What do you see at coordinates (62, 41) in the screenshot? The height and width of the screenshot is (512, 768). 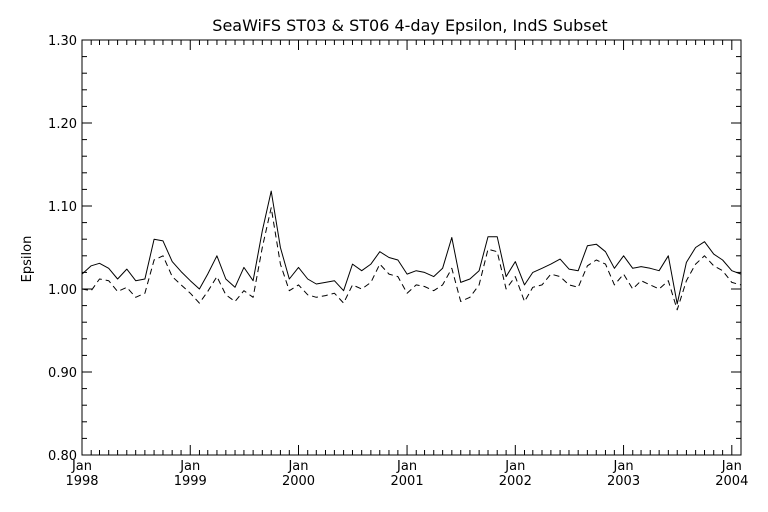 I see `y-tick-label: 1.30` at bounding box center [62, 41].